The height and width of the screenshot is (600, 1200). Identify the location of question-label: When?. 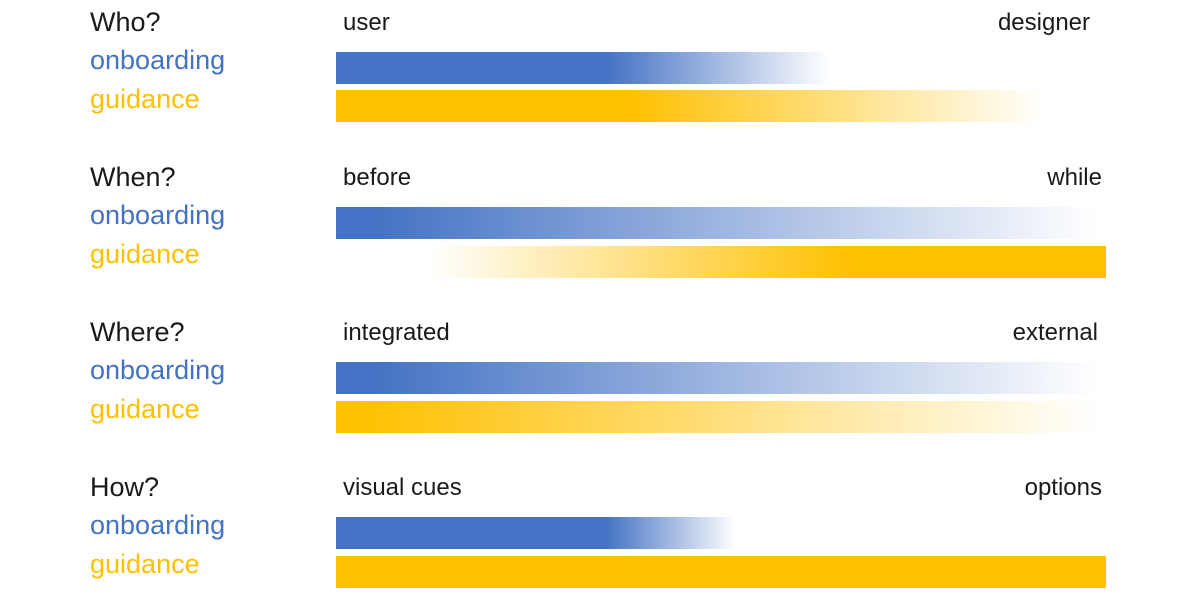
(133, 177).